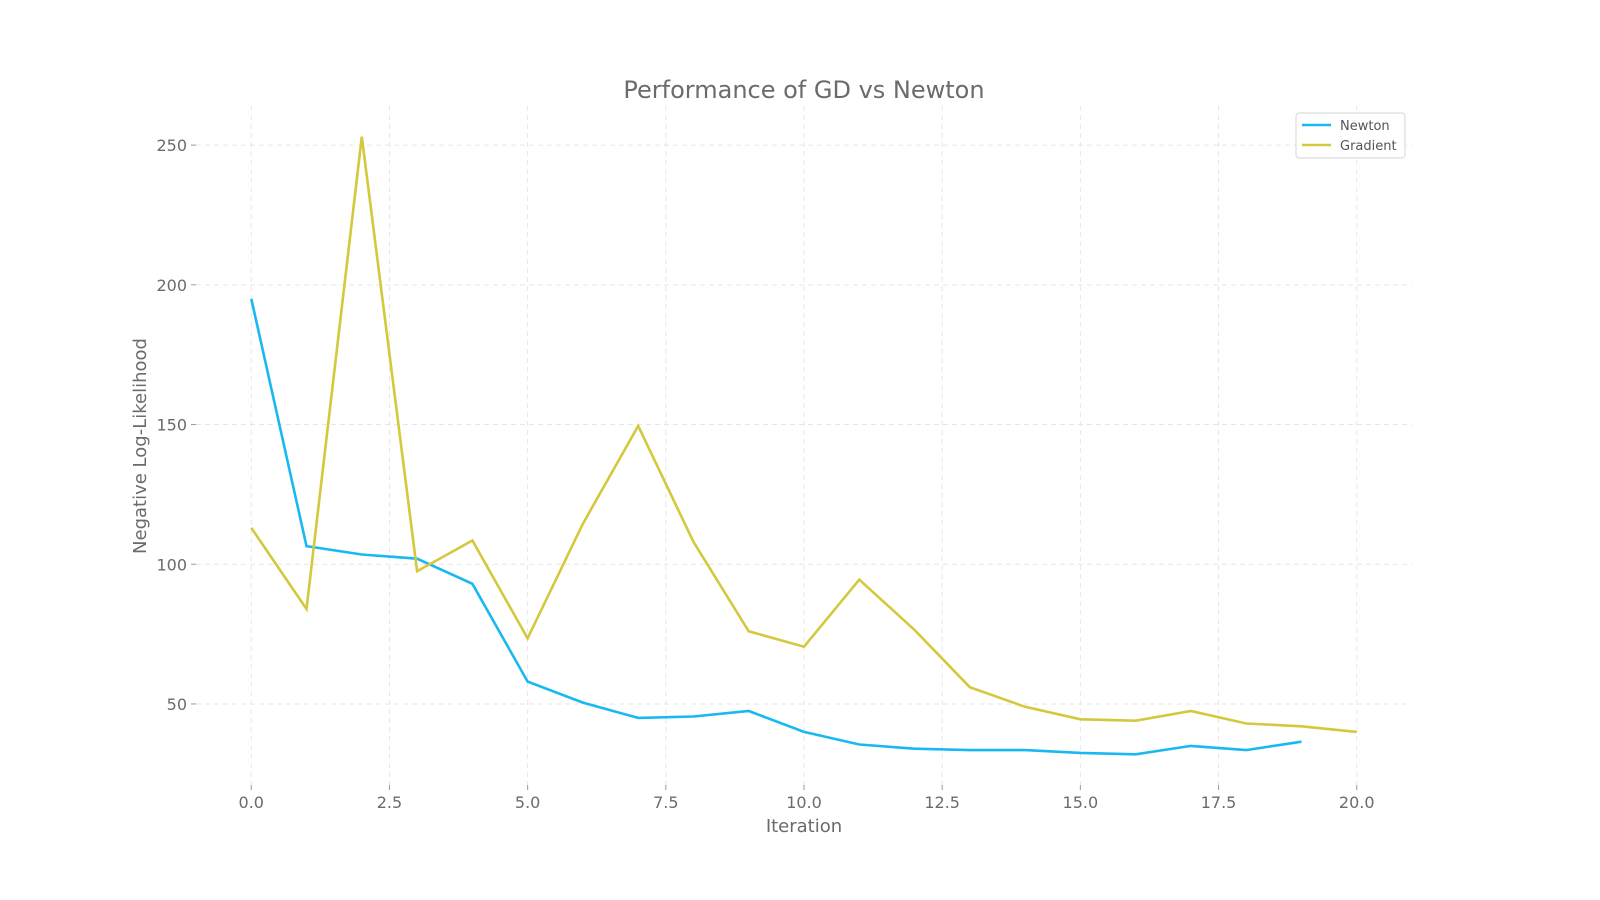 The height and width of the screenshot is (900, 1600). What do you see at coordinates (804, 826) in the screenshot?
I see `x-axis-label: Iteration` at bounding box center [804, 826].